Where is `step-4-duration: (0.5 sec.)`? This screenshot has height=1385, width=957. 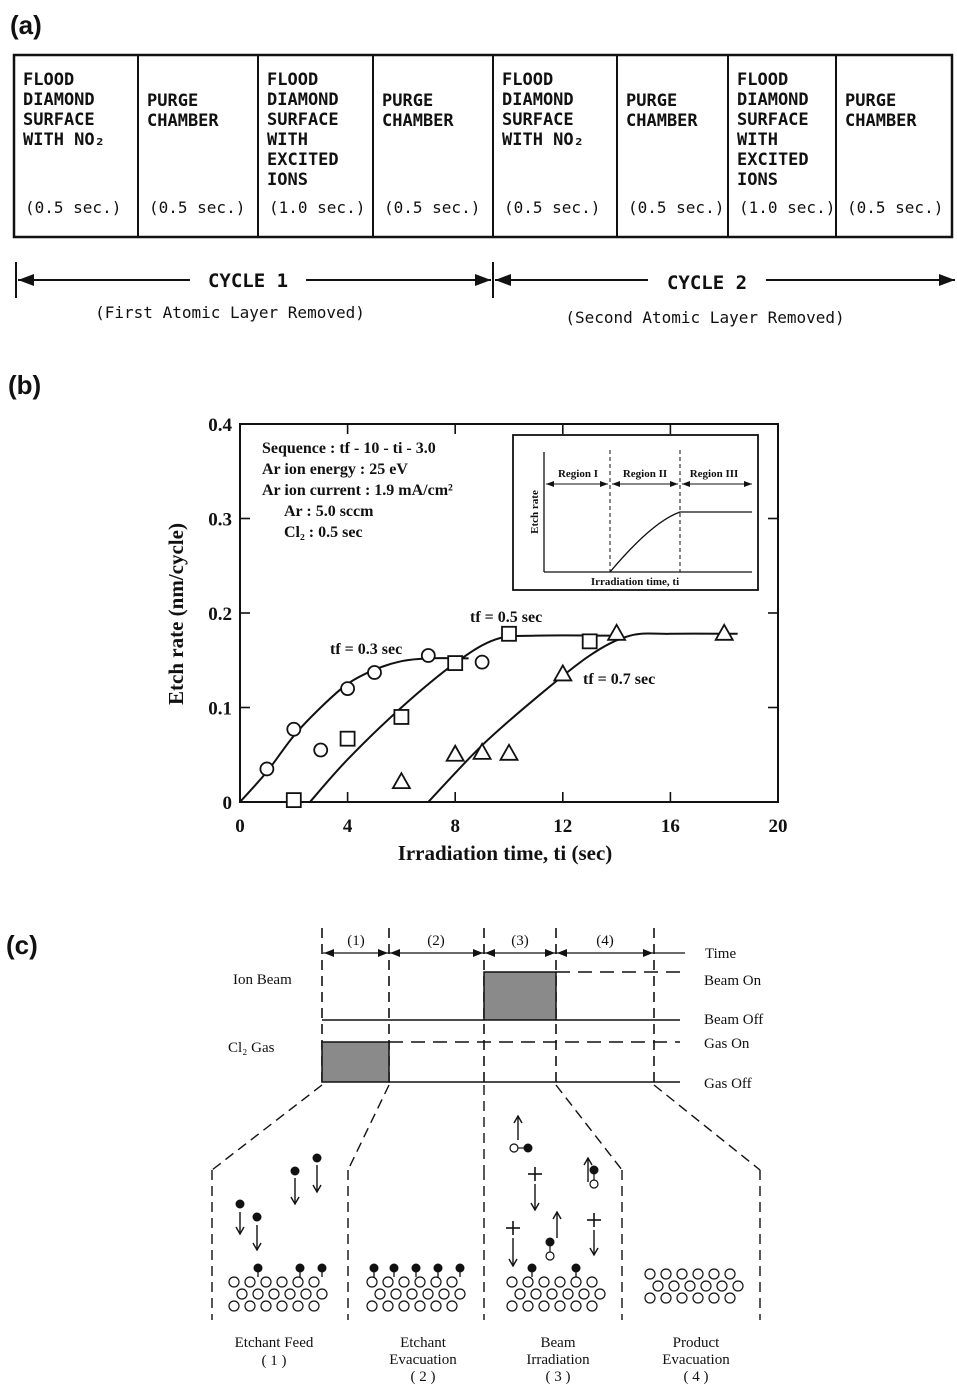 step-4-duration: (0.5 sec.) is located at coordinates (432, 207).